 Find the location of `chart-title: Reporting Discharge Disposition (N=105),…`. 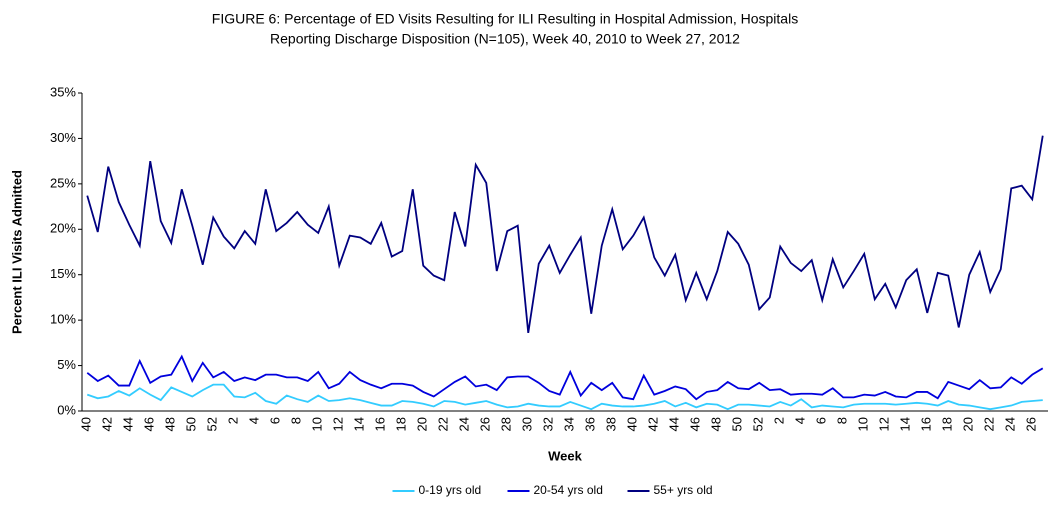

chart-title: Reporting Discharge Disposition (N=105),… is located at coordinates (505, 39).